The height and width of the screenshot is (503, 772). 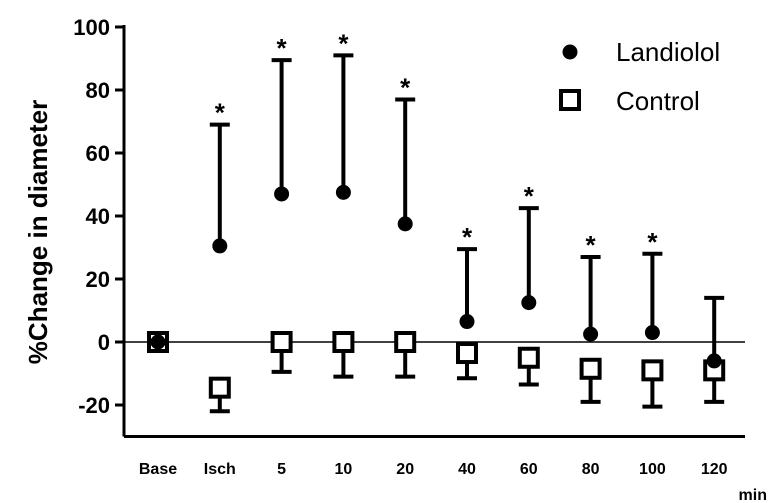 What do you see at coordinates (220, 469) in the screenshot?
I see `x-tick-label: Isch` at bounding box center [220, 469].